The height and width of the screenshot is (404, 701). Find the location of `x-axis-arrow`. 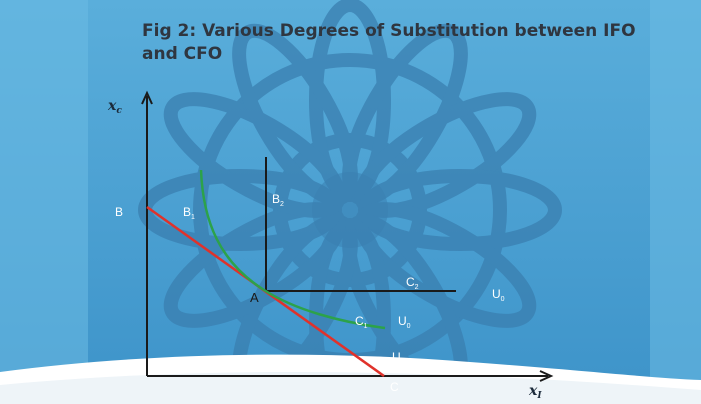

x-axis-arrow is located at coordinates (546, 376).